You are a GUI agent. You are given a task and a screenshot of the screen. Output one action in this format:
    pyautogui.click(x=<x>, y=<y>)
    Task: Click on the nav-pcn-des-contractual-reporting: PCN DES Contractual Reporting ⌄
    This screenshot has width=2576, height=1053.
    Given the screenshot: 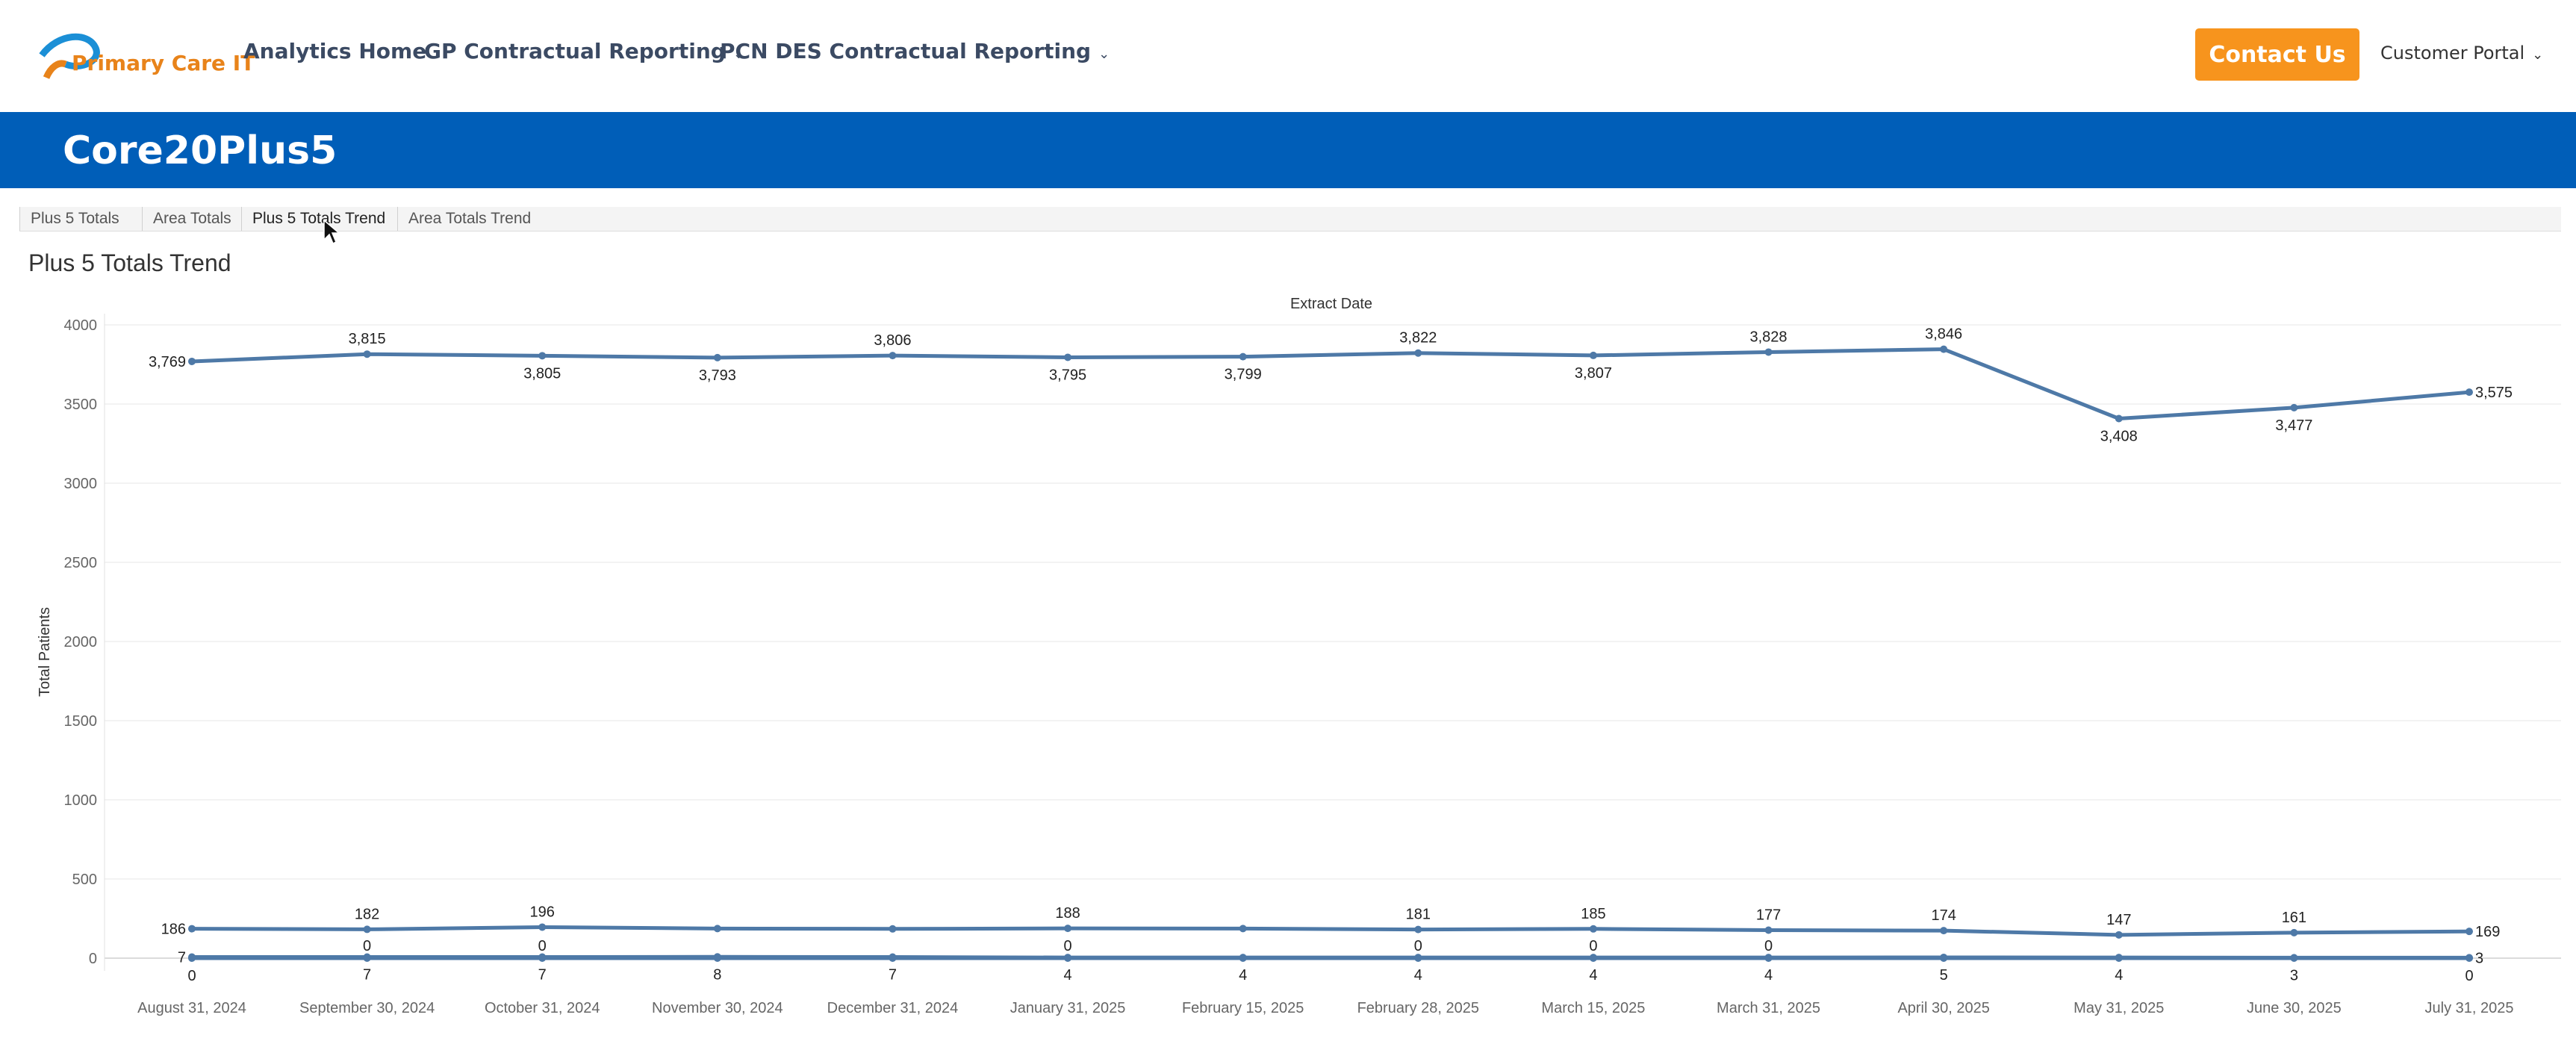 What is the action you would take?
    pyautogui.click(x=915, y=51)
    